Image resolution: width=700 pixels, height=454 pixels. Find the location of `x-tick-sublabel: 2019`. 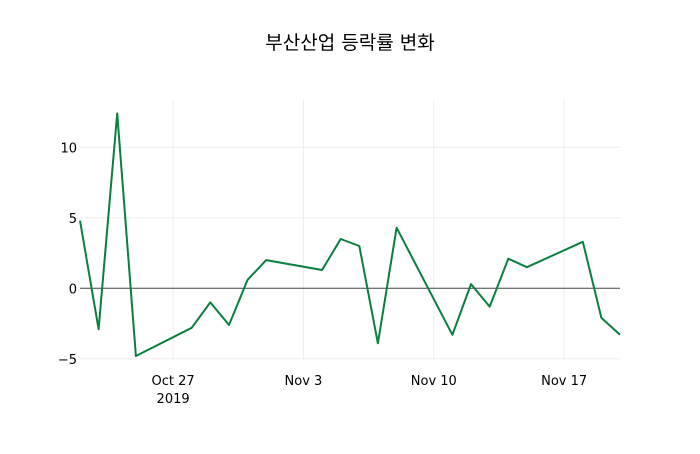

x-tick-sublabel: 2019 is located at coordinates (173, 399).